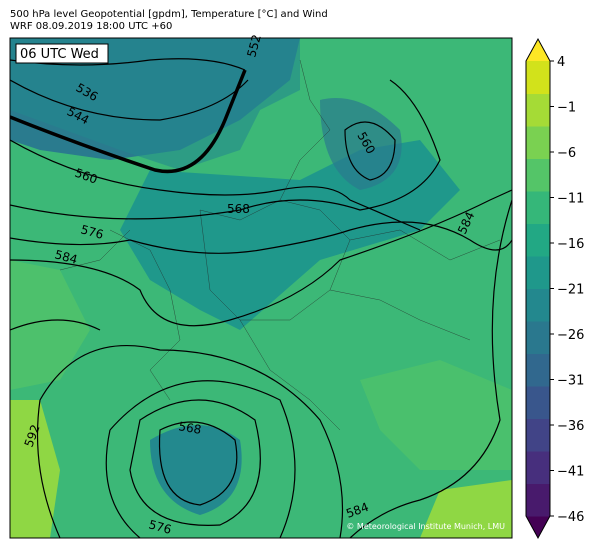 The image size is (599, 552). What do you see at coordinates (66, 256) in the screenshot?
I see `contour-label: 584` at bounding box center [66, 256].